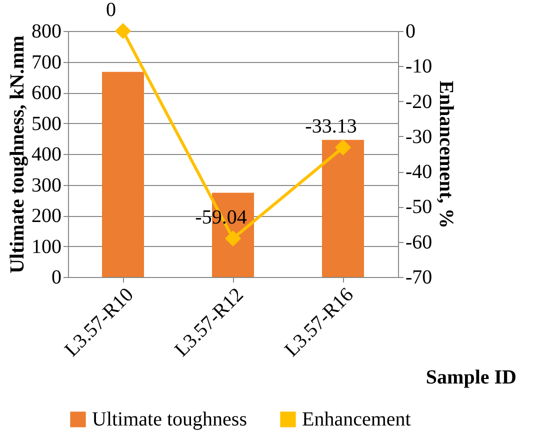 This screenshot has width=548, height=441. What do you see at coordinates (47, 62) in the screenshot?
I see `y-tick-label: 700` at bounding box center [47, 62].